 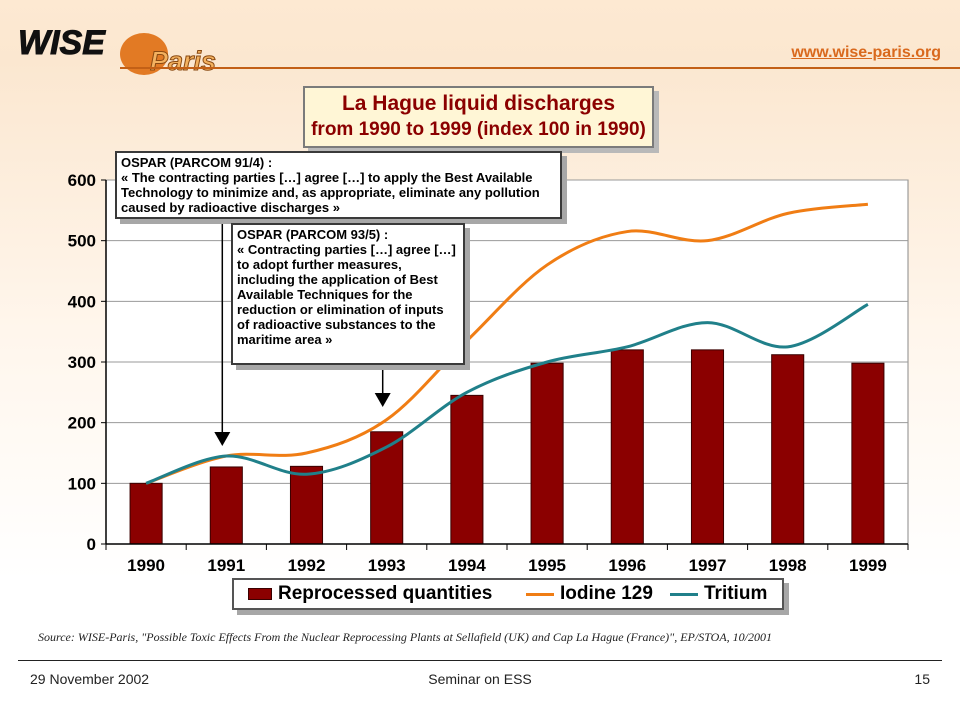 What do you see at coordinates (540, 594) in the screenshot?
I see `orange-line-swatch-icon` at bounding box center [540, 594].